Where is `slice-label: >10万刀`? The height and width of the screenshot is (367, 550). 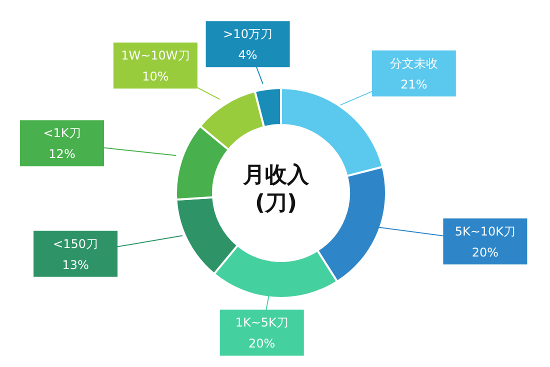 slice-label: >10万刀 is located at coordinates (247, 34).